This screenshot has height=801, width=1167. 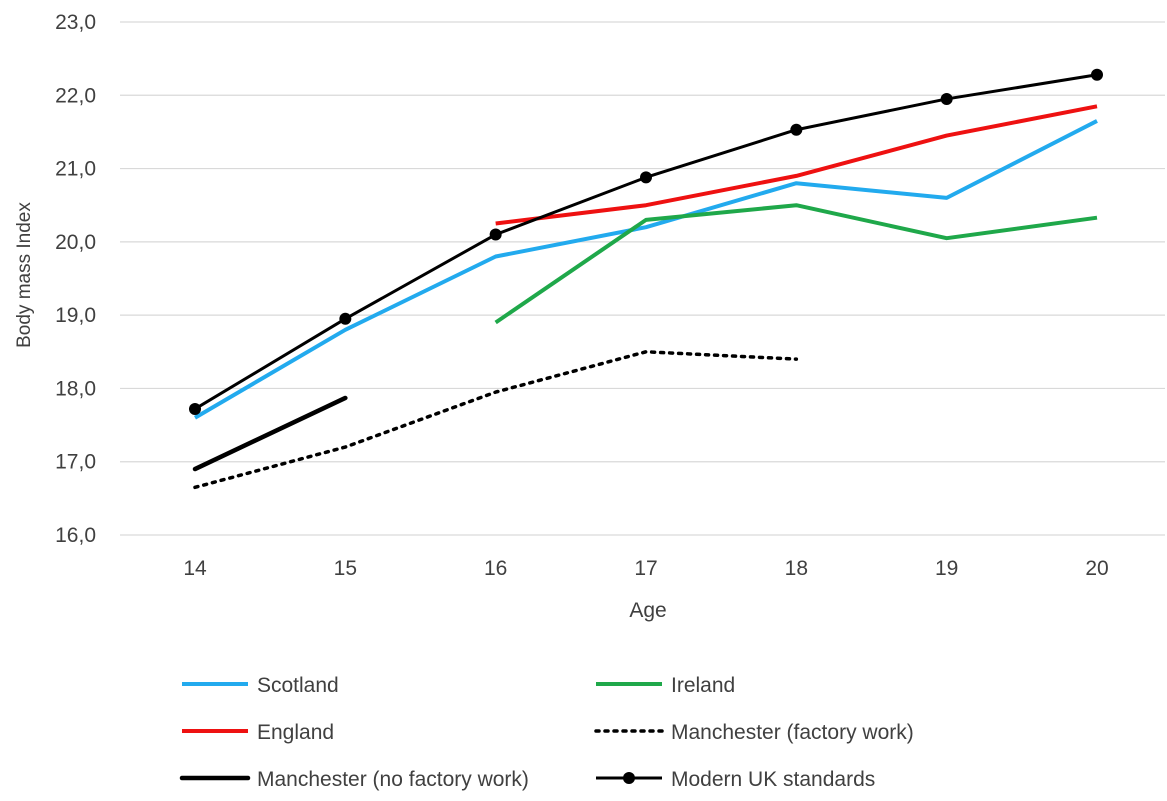 What do you see at coordinates (75, 169) in the screenshot?
I see `y-tick-label: 21,0` at bounding box center [75, 169].